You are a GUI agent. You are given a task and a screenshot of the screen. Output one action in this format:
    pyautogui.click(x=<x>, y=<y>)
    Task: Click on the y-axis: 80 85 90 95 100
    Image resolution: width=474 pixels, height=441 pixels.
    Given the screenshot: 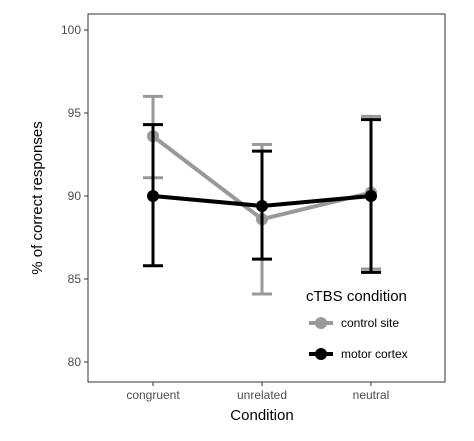 What is the action you would take?
    pyautogui.click(x=74, y=196)
    